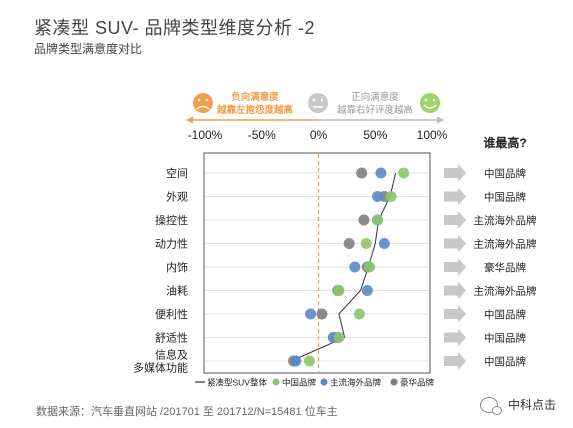 This screenshot has width=573, height=428. What do you see at coordinates (318, 103) in the screenshot?
I see `neutral-face-icon` at bounding box center [318, 103].